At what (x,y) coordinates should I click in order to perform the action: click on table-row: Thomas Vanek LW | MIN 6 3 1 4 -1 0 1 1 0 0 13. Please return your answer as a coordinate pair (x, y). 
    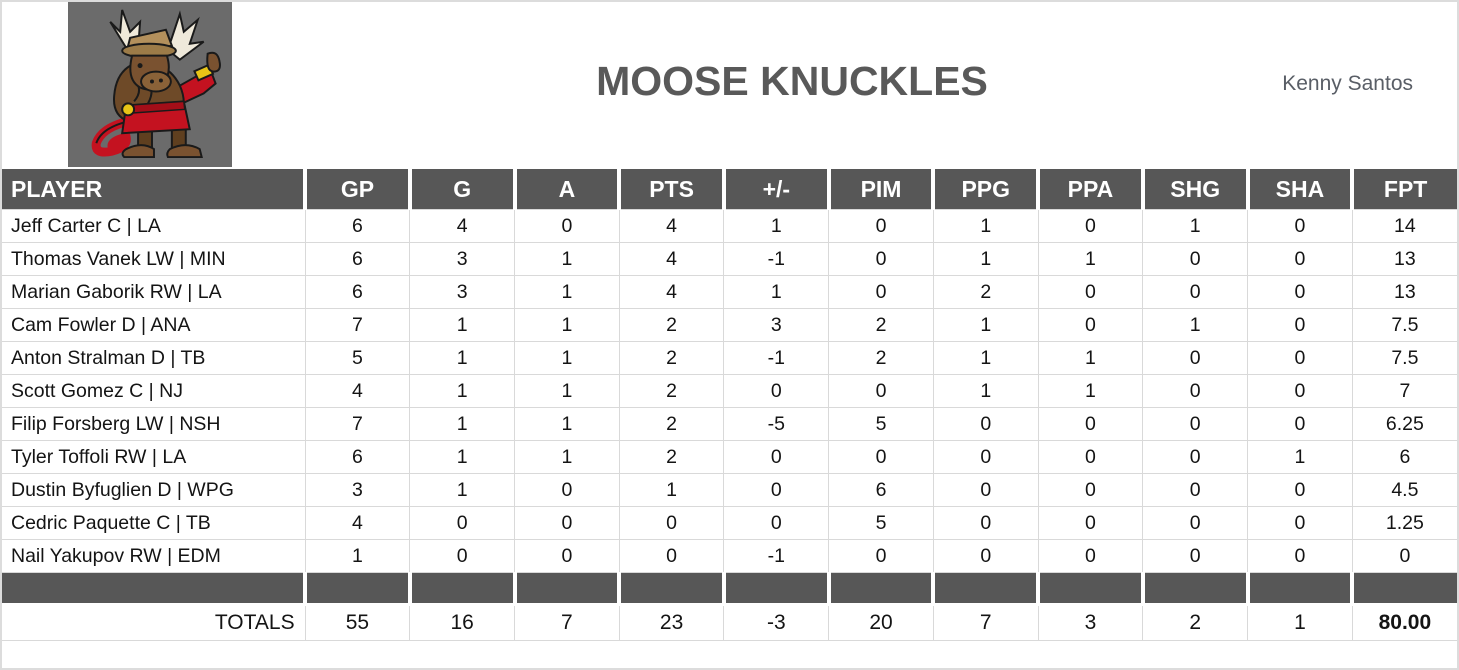
    Looking at the image, I should click on (729, 259).